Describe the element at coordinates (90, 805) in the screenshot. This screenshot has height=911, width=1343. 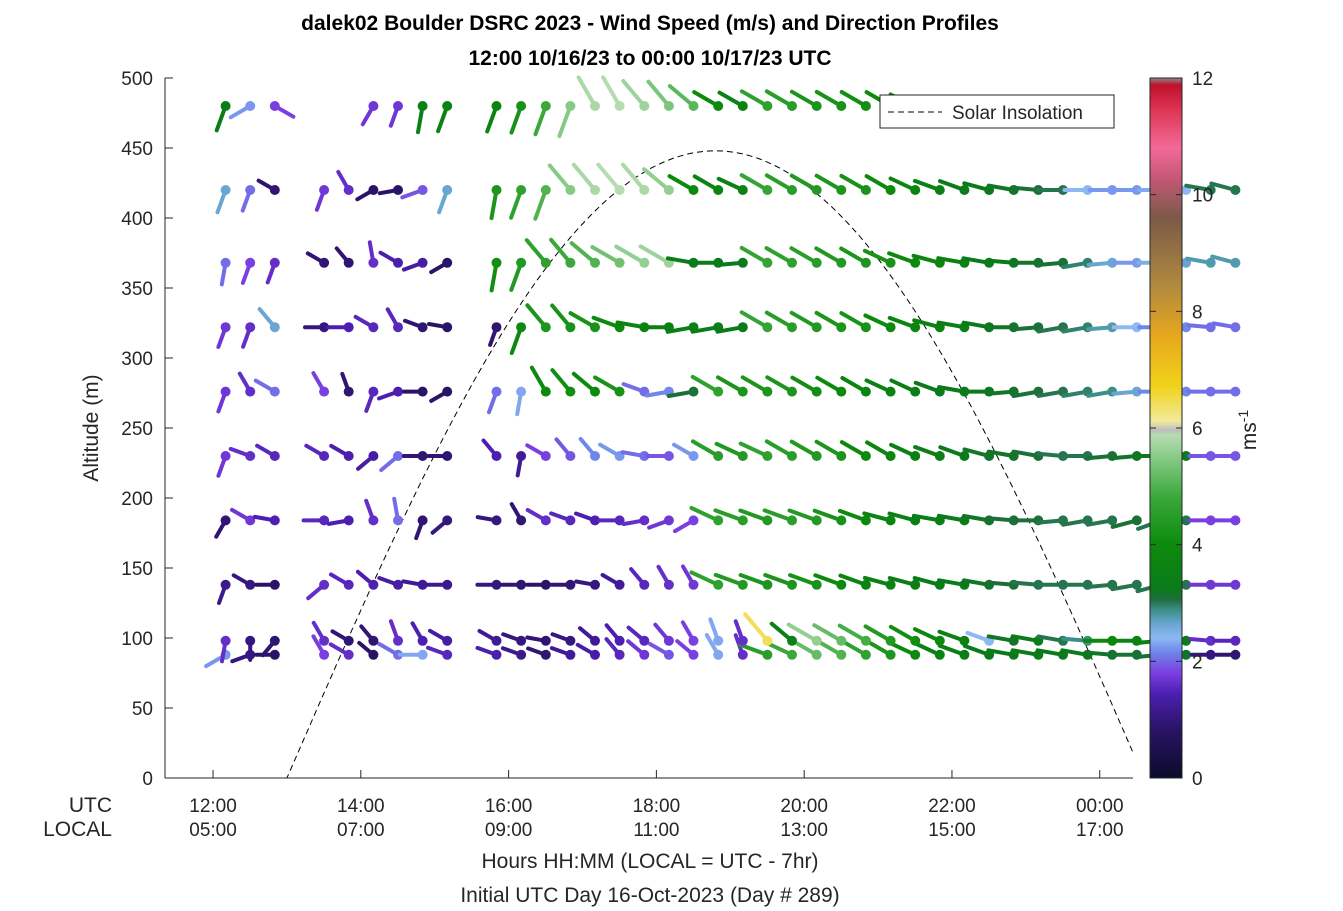
I see `x-row-label-utc: UTC` at that location.